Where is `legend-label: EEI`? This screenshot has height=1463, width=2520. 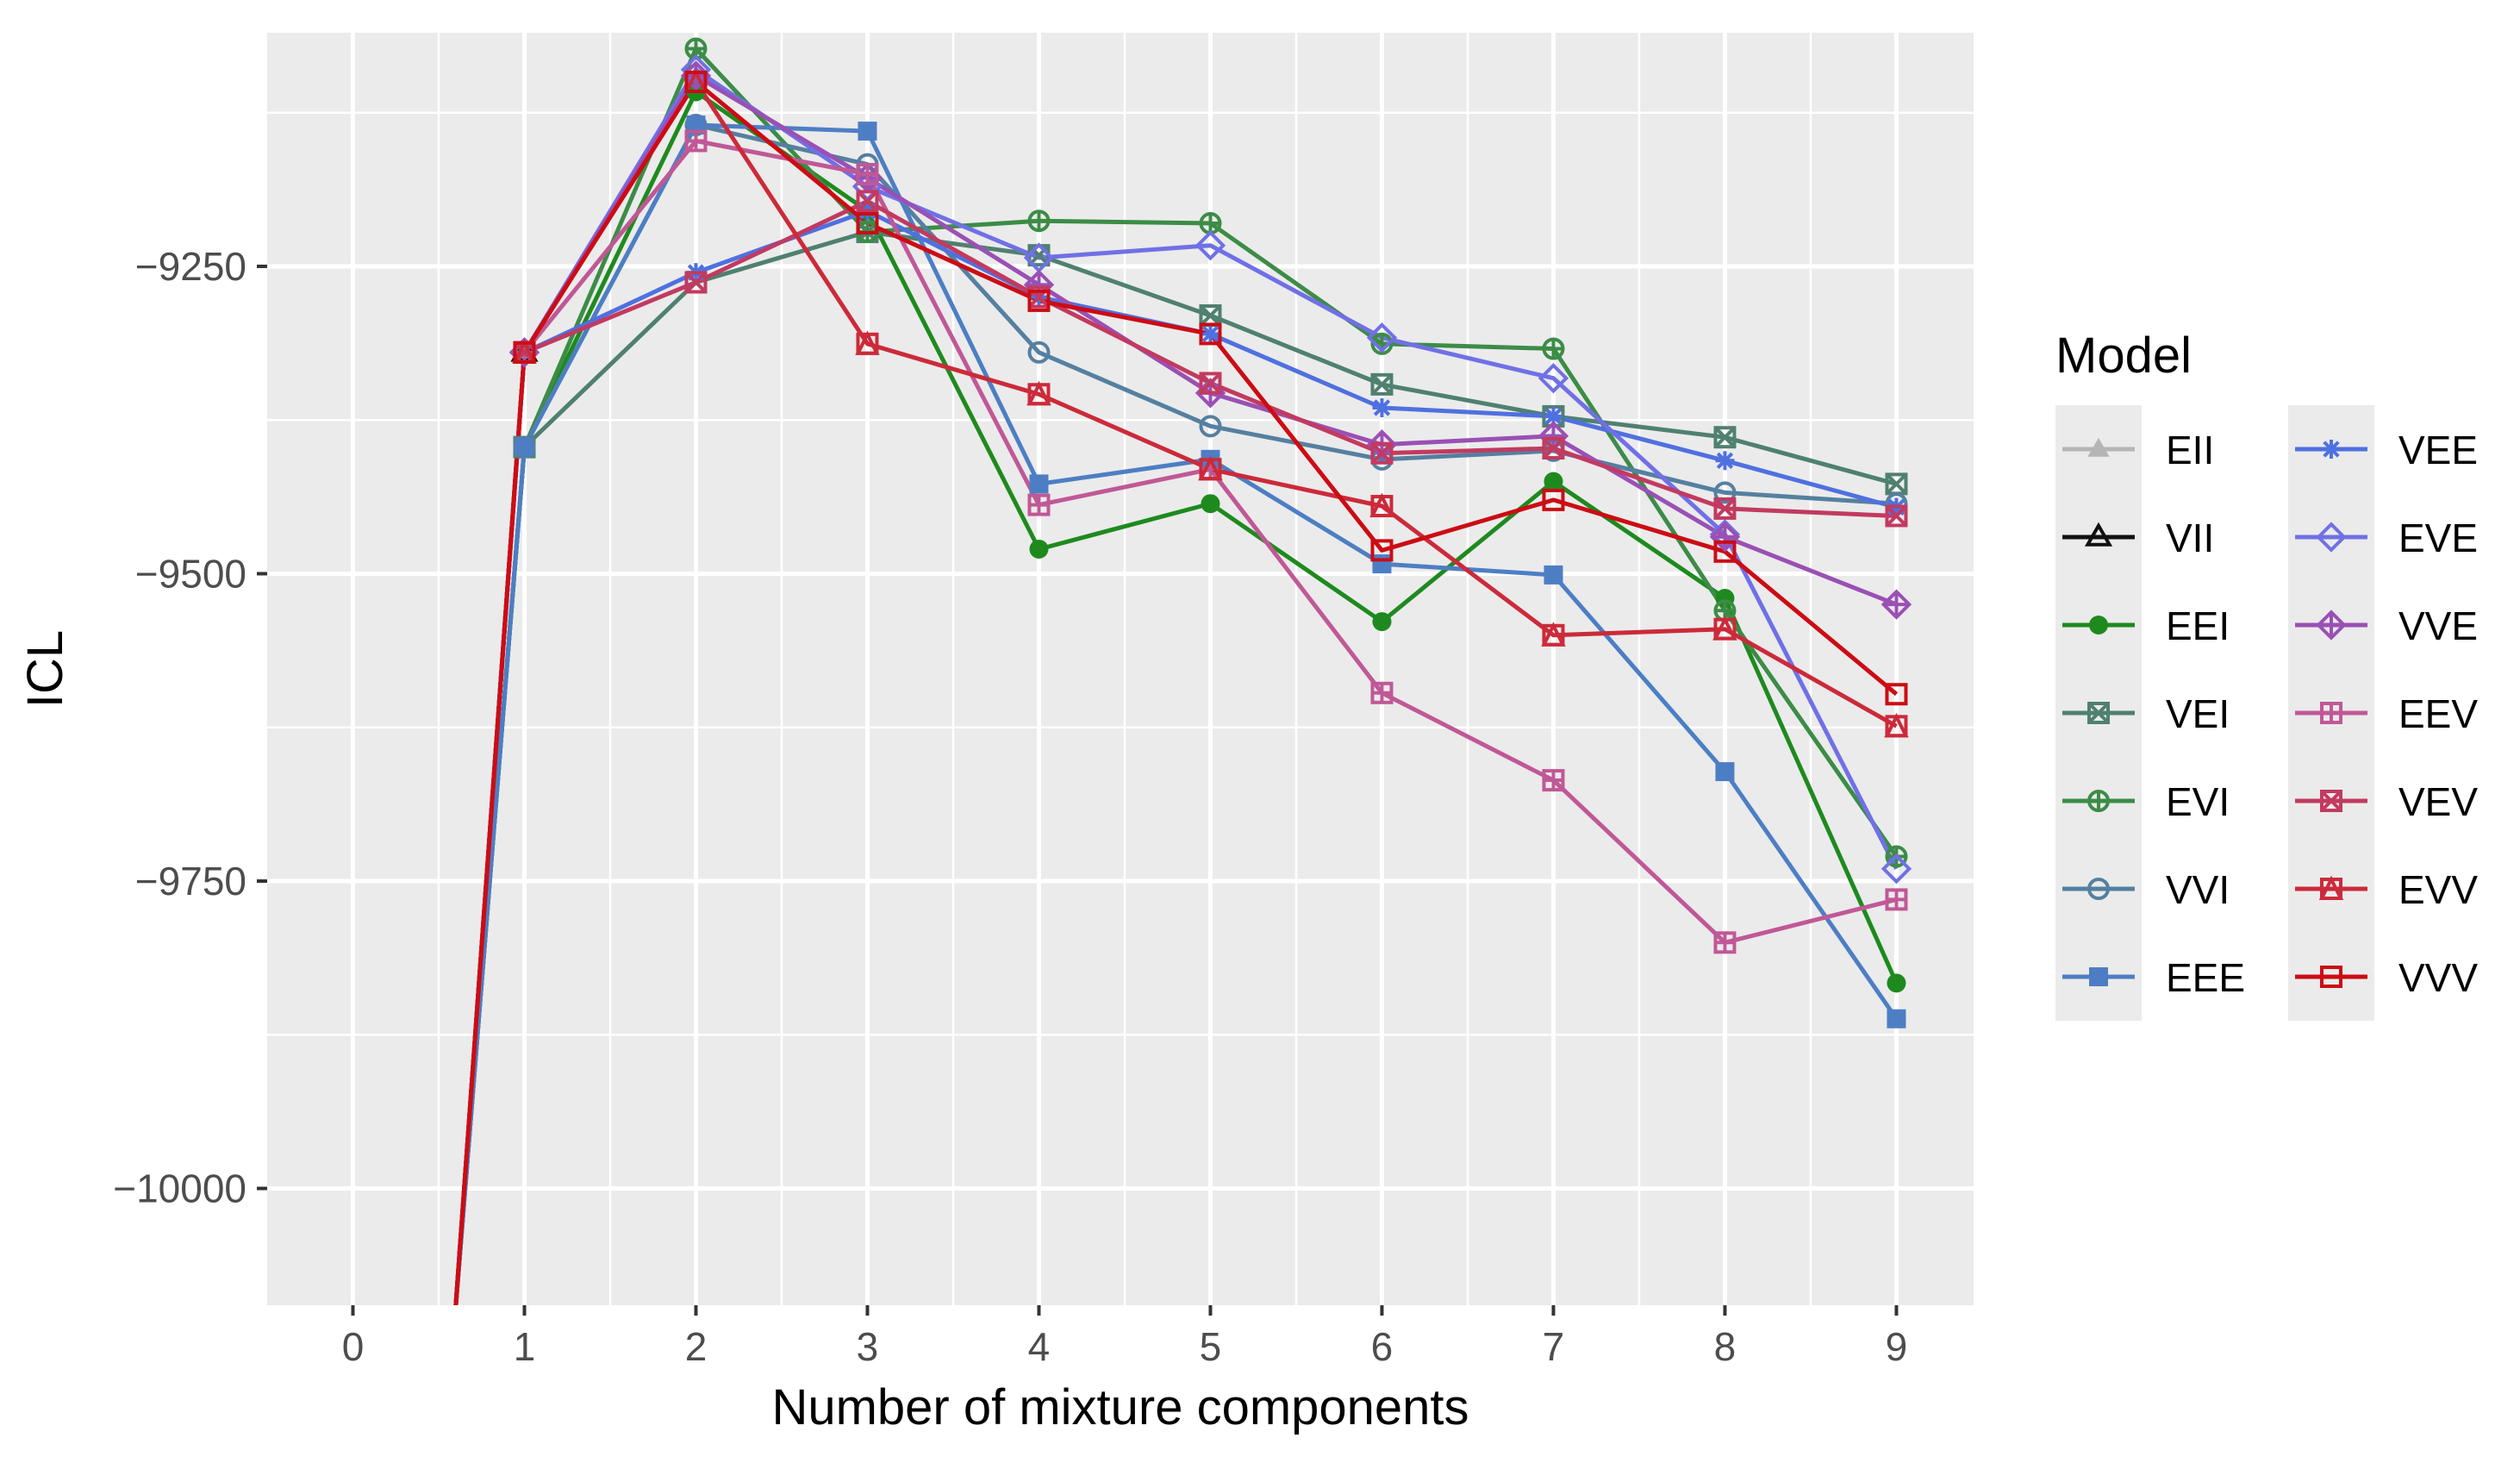 legend-label: EEI is located at coordinates (2198, 625).